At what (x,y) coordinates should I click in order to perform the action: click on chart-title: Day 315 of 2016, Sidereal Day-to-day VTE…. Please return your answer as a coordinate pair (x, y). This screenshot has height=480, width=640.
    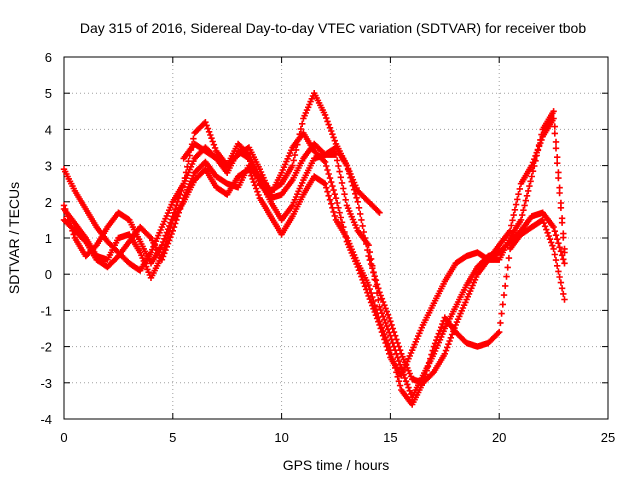
    Looking at the image, I should click on (333, 28).